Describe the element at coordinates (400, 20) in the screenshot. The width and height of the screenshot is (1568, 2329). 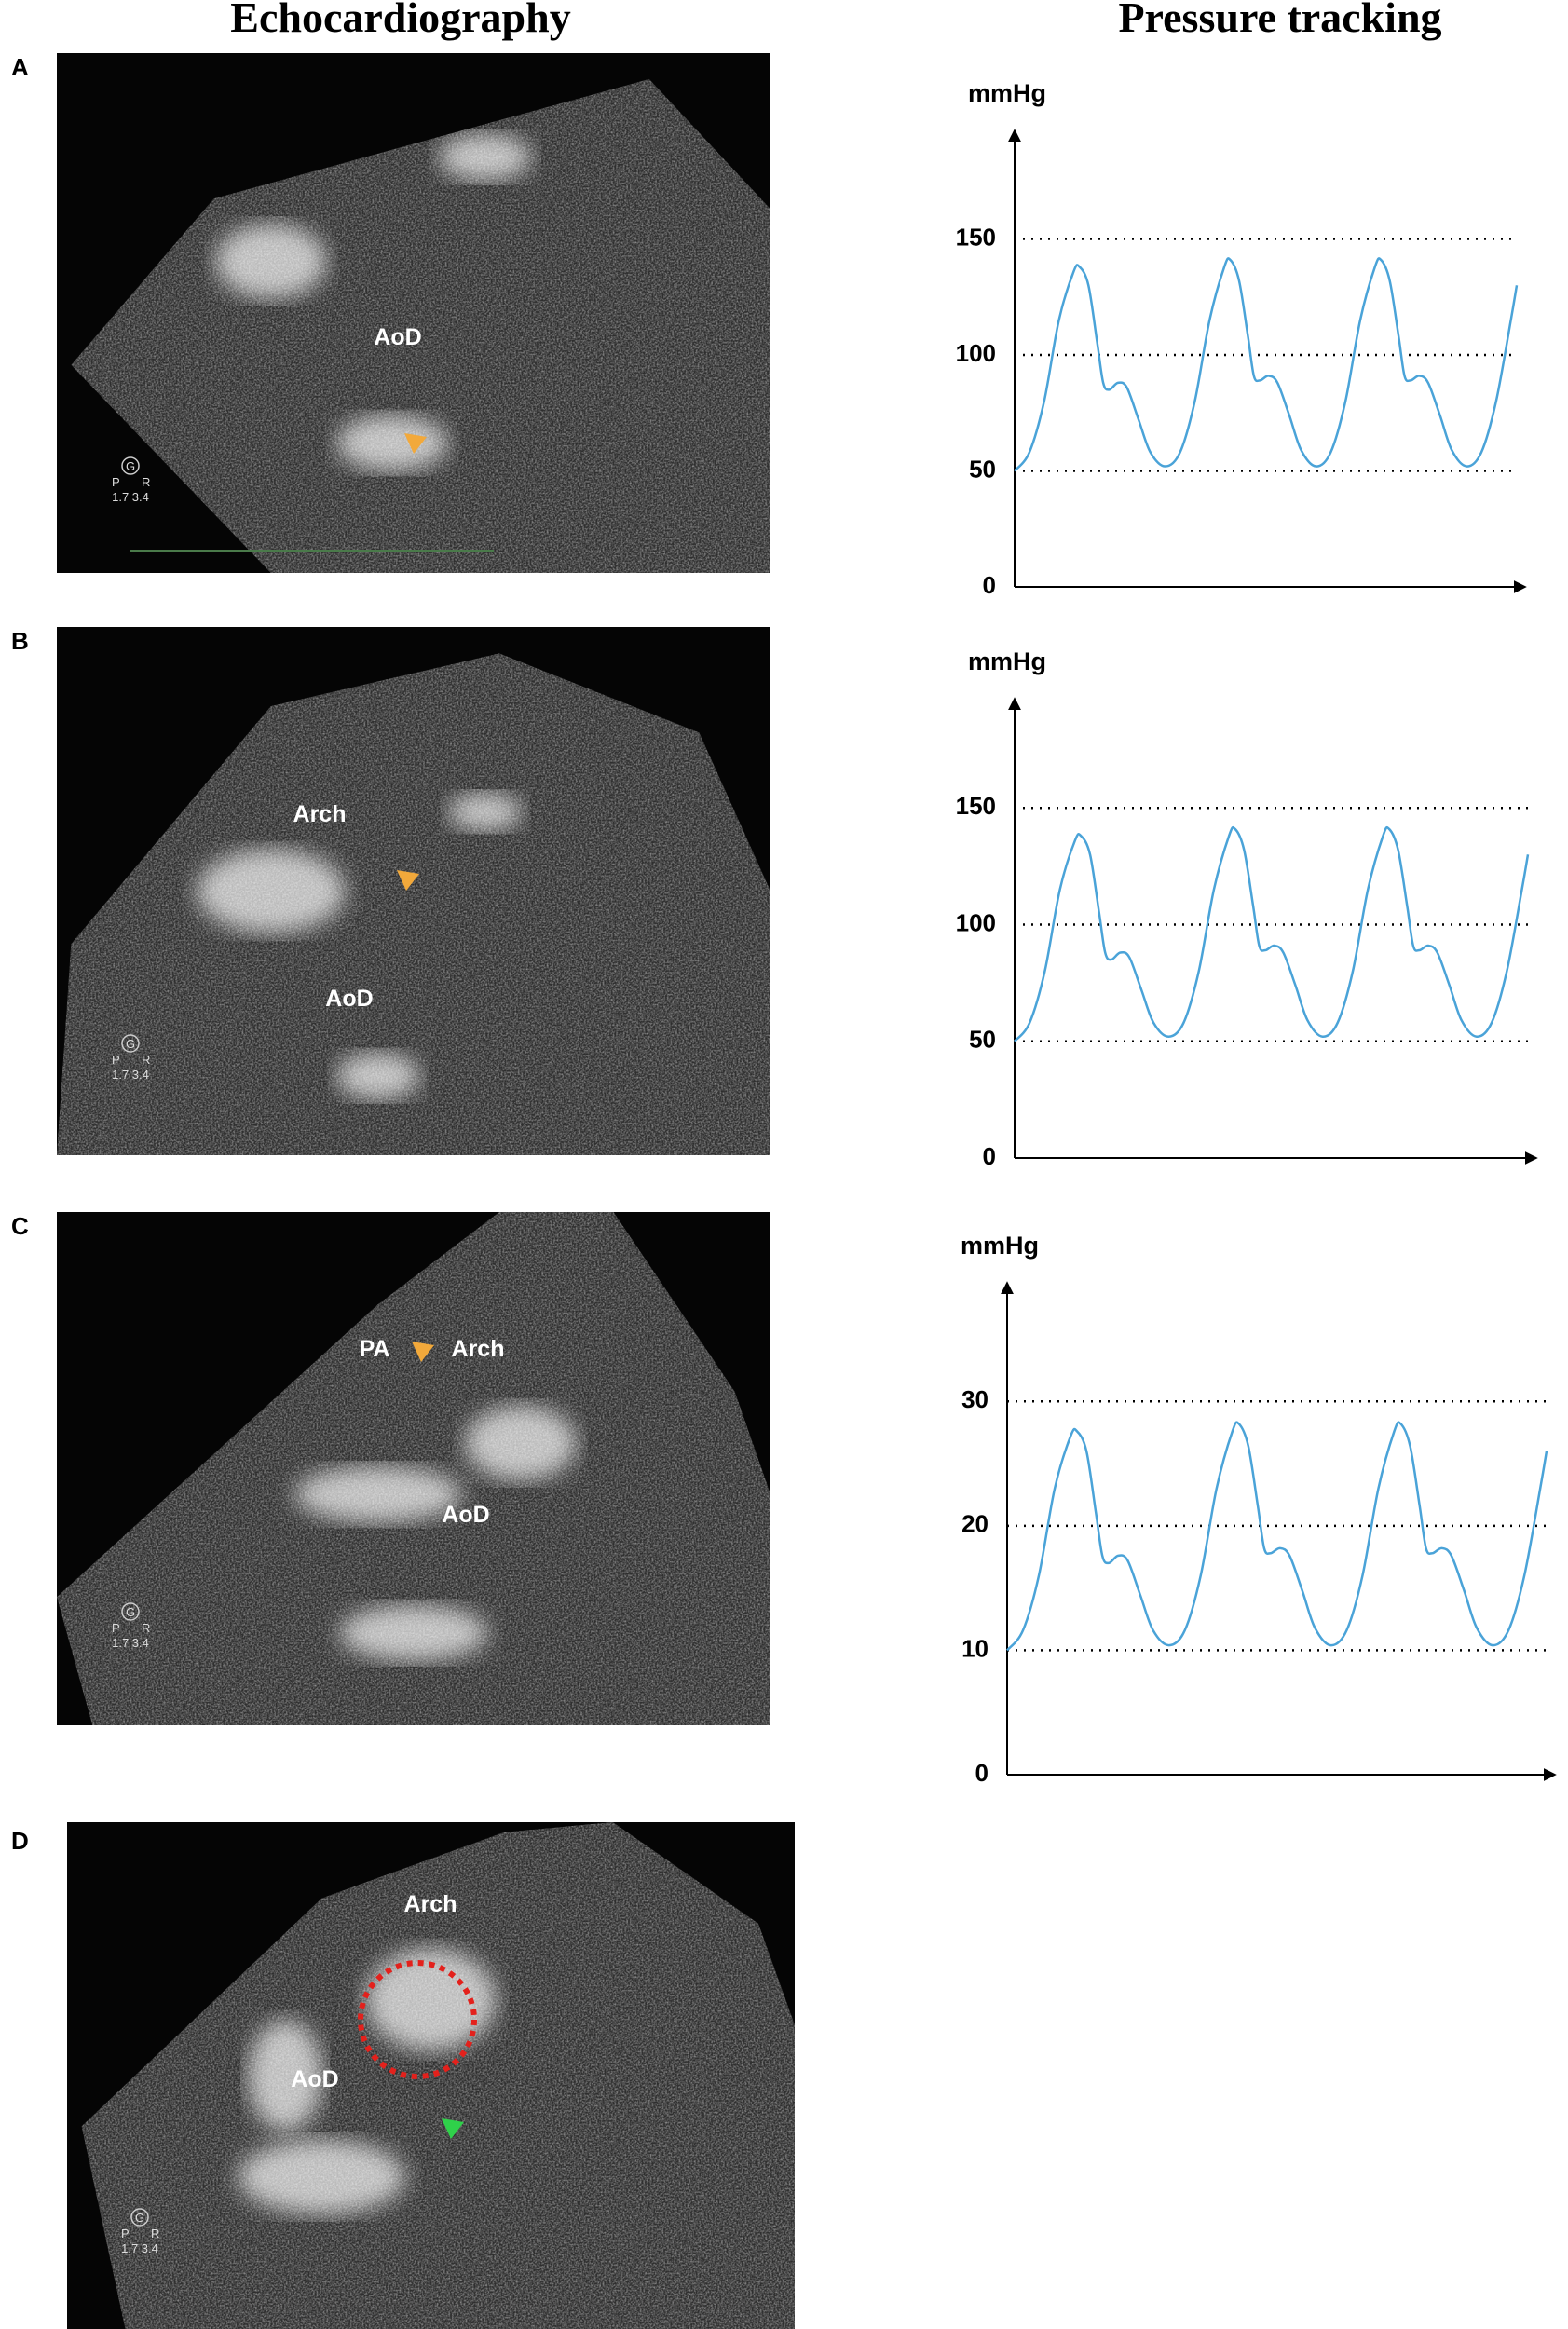
I see `column-title: Echocardiography` at that location.